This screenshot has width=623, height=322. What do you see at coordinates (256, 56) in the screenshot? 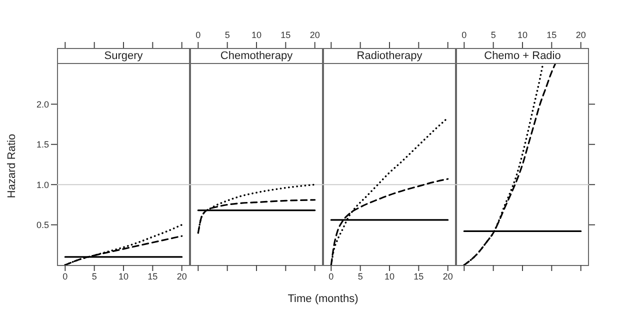
I see `chart-title: Chemotherapy` at bounding box center [256, 56].